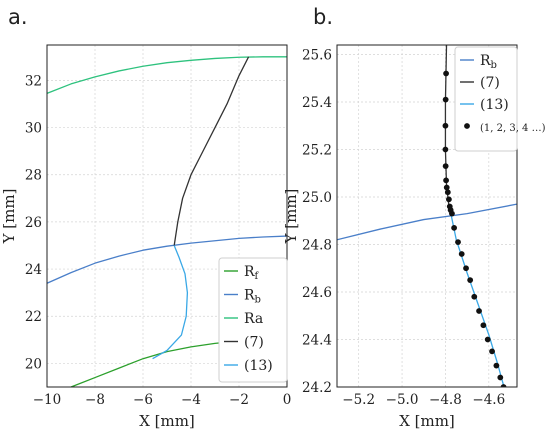 This screenshot has width=550, height=435. I want to click on y-tick-label: 30, so click(33, 129).